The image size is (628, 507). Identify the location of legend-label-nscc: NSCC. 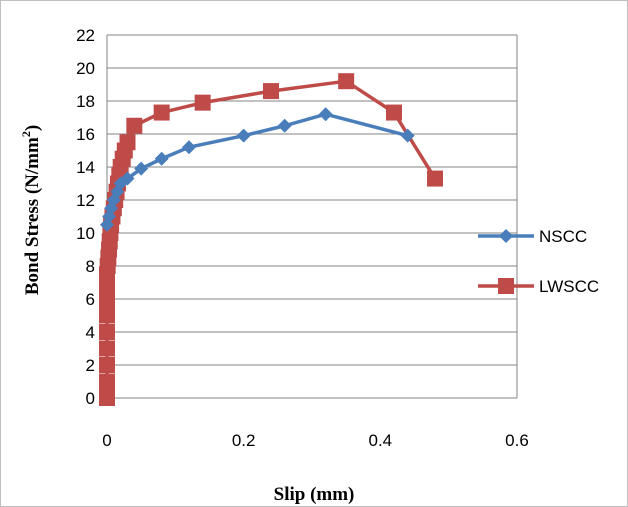
(563, 236).